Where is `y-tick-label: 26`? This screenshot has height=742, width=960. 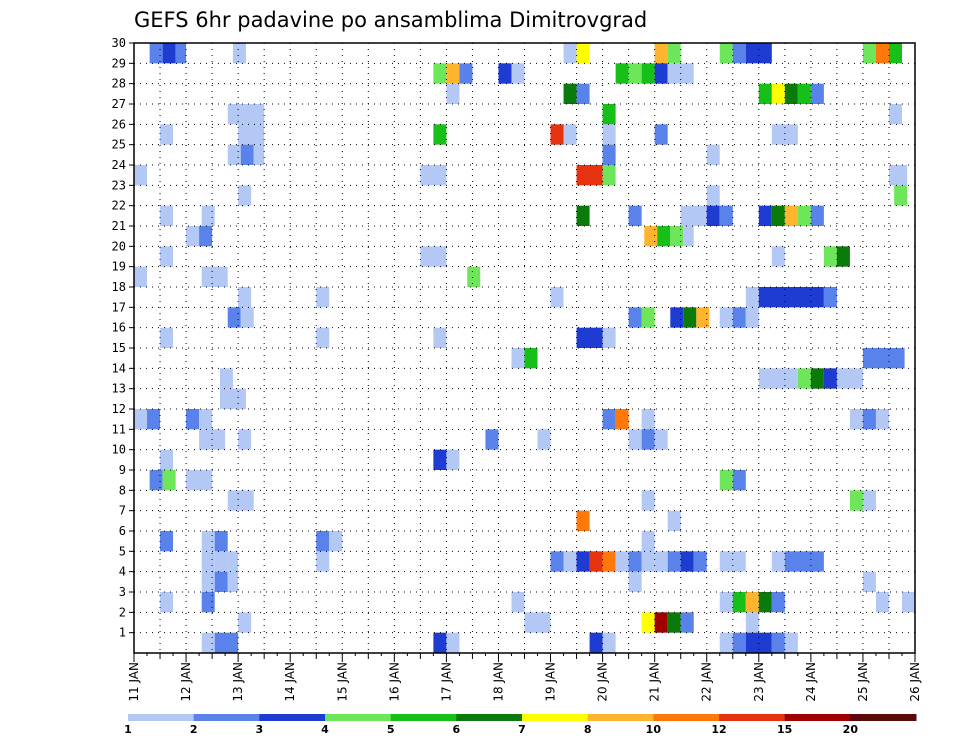
y-tick-label: 26 is located at coordinates (119, 124).